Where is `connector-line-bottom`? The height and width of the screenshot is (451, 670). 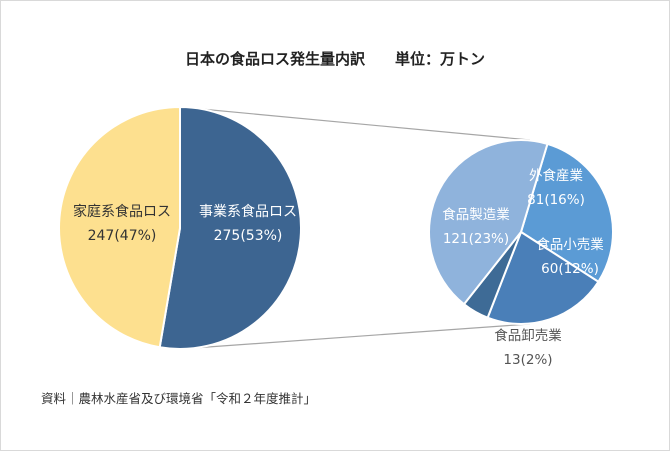 connector-line-bottom is located at coordinates (355, 336).